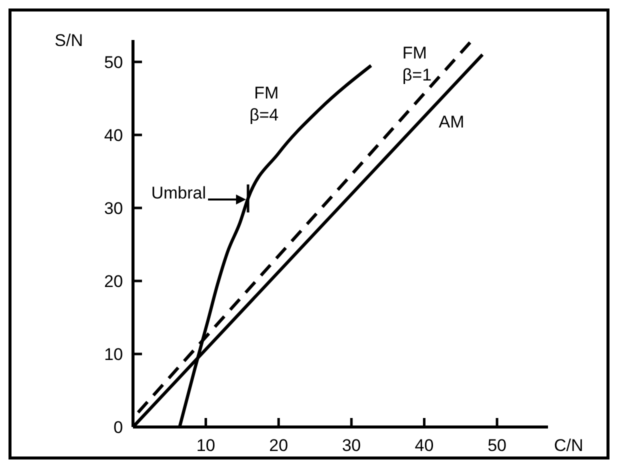 This screenshot has width=618, height=468. What do you see at coordinates (68, 40) in the screenshot?
I see `y-axis-title: S/N` at bounding box center [68, 40].